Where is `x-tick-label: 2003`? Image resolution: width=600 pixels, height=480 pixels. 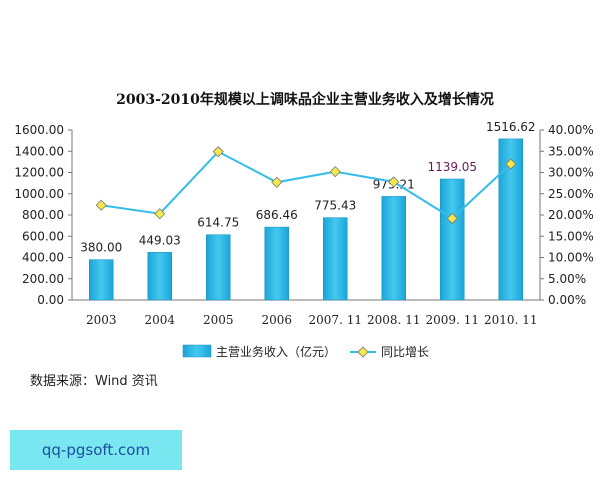
x-tick-label: 2003 is located at coordinates (101, 320).